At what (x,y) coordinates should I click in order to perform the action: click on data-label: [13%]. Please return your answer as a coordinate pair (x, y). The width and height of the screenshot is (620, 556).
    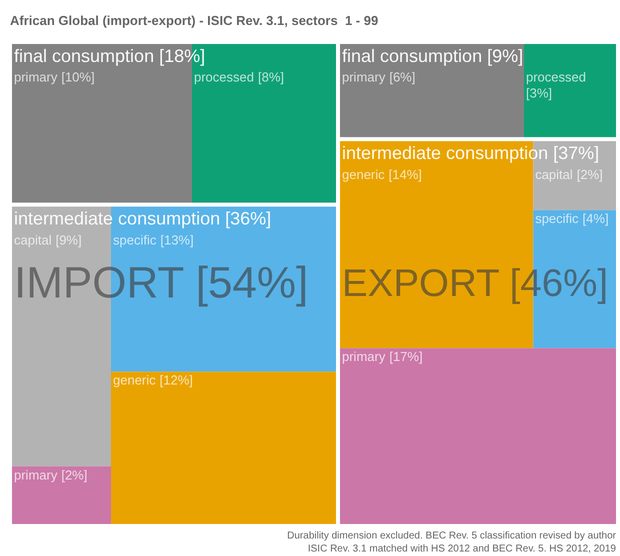
    Looking at the image, I should click on (177, 240).